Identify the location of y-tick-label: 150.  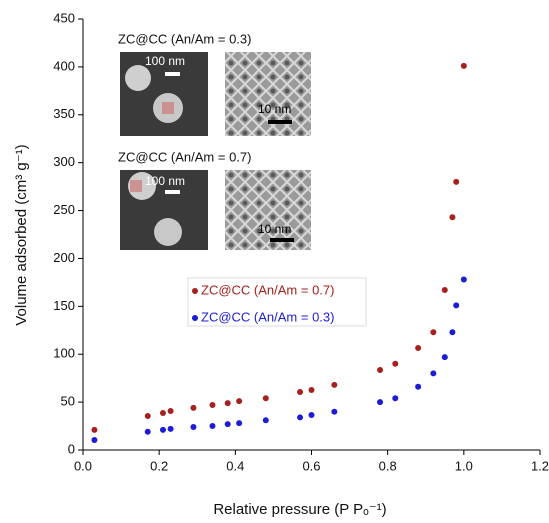
(64, 305).